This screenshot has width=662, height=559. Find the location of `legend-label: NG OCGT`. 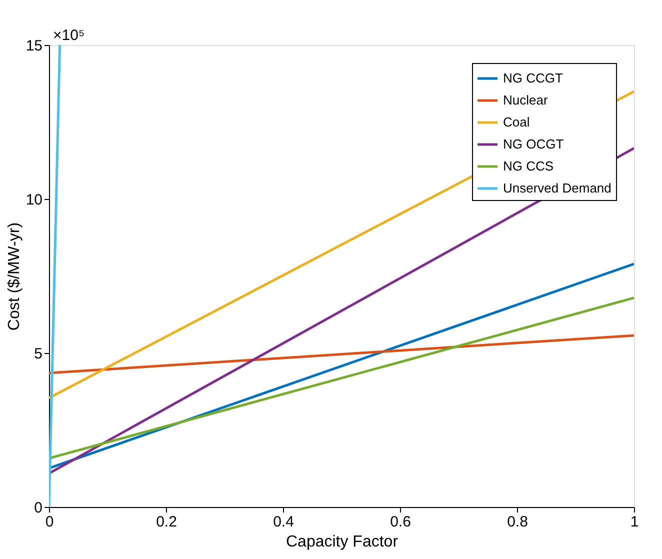

legend-label: NG OCGT is located at coordinates (533, 144).